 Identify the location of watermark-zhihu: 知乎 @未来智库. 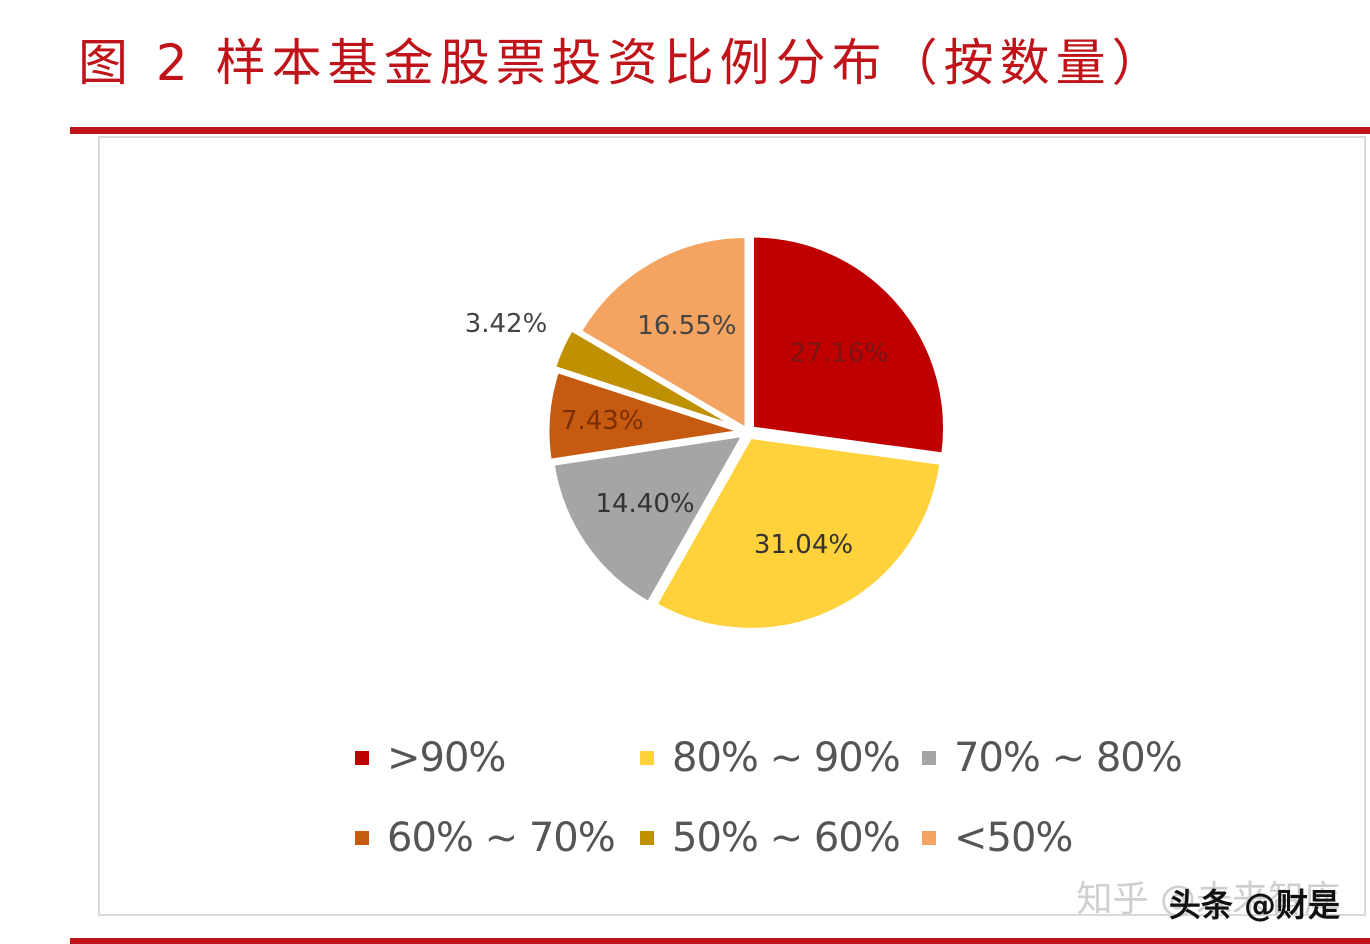
(1208, 899).